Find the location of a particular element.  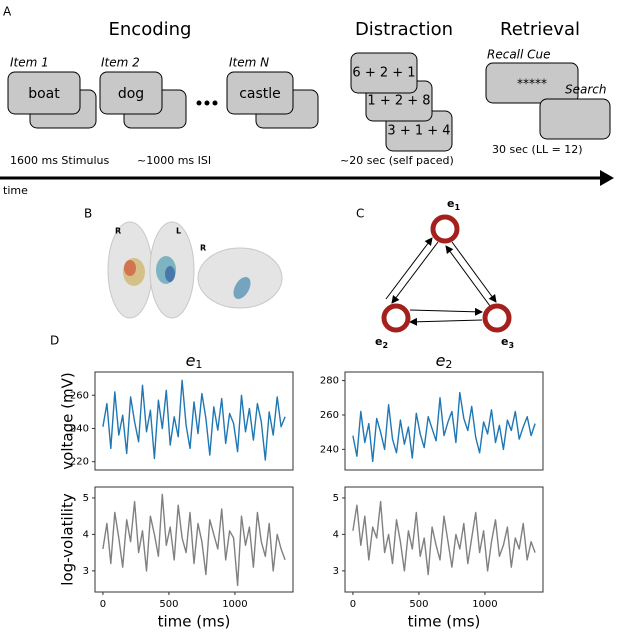

section-title: Encoding is located at coordinates (150, 29).